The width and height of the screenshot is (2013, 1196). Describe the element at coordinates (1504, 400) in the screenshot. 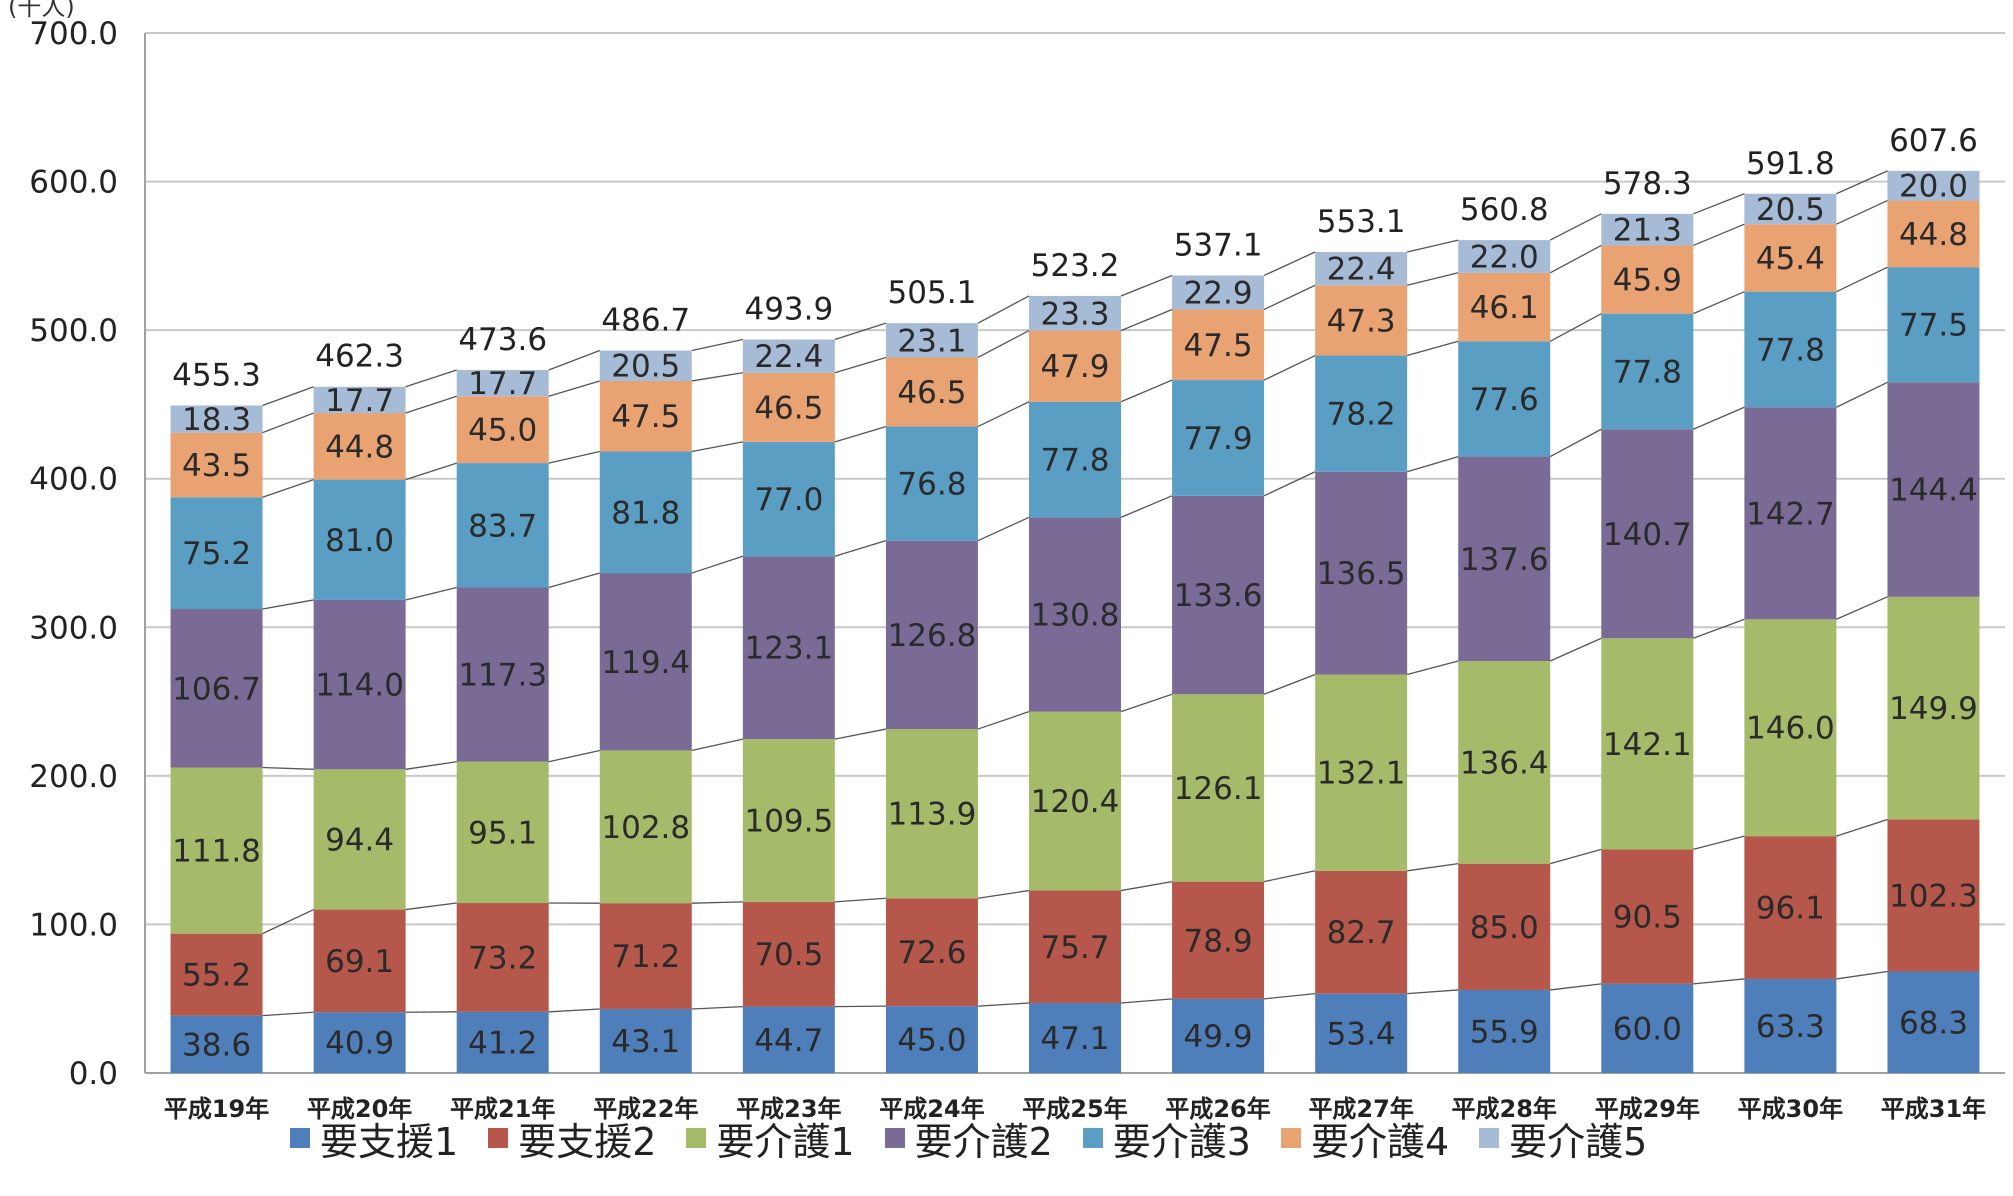

I see `data-label: 77.6` at that location.